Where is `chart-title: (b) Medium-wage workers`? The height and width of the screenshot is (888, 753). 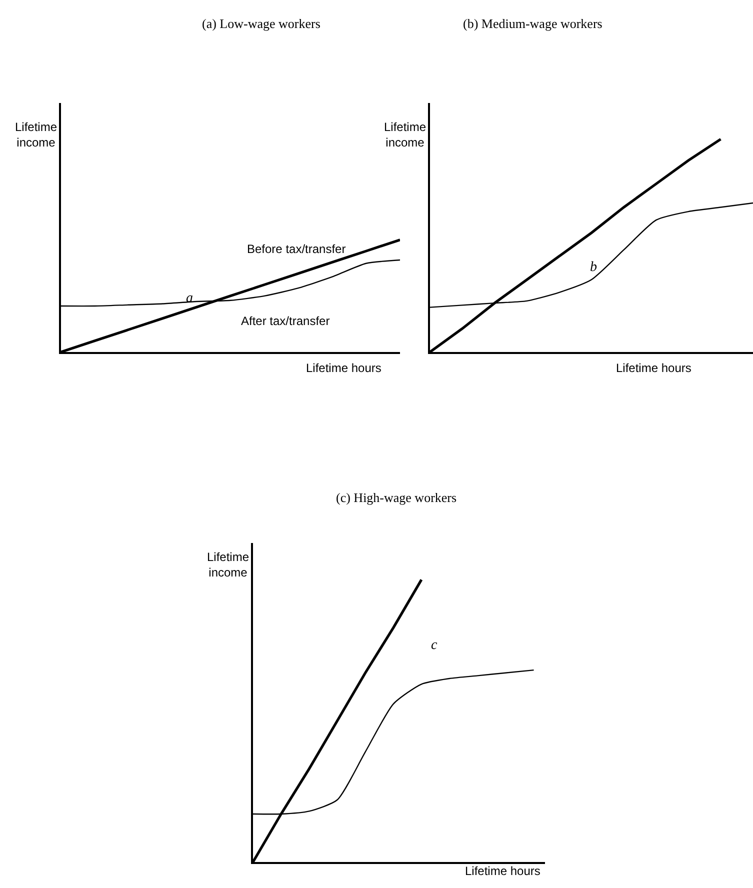
chart-title: (b) Medium-wage workers is located at coordinates (532, 23).